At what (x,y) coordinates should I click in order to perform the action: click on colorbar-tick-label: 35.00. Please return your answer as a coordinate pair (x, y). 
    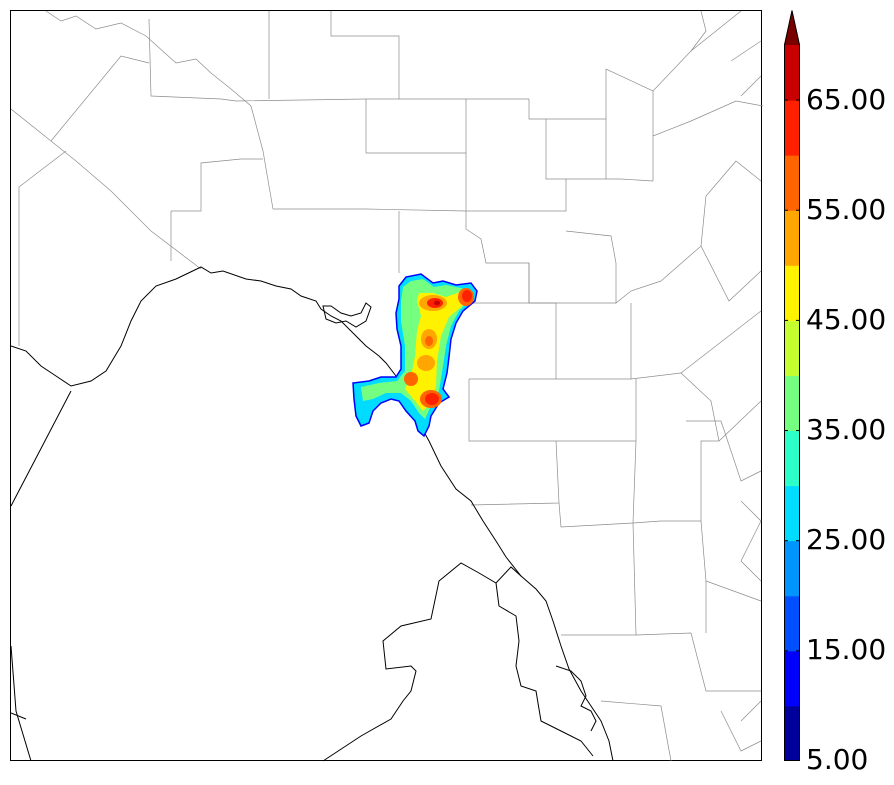
    Looking at the image, I should click on (846, 429).